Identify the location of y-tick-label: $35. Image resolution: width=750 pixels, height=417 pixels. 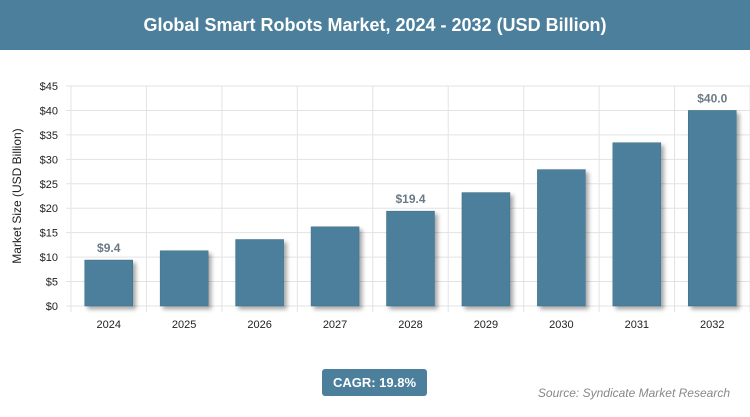
(49, 136).